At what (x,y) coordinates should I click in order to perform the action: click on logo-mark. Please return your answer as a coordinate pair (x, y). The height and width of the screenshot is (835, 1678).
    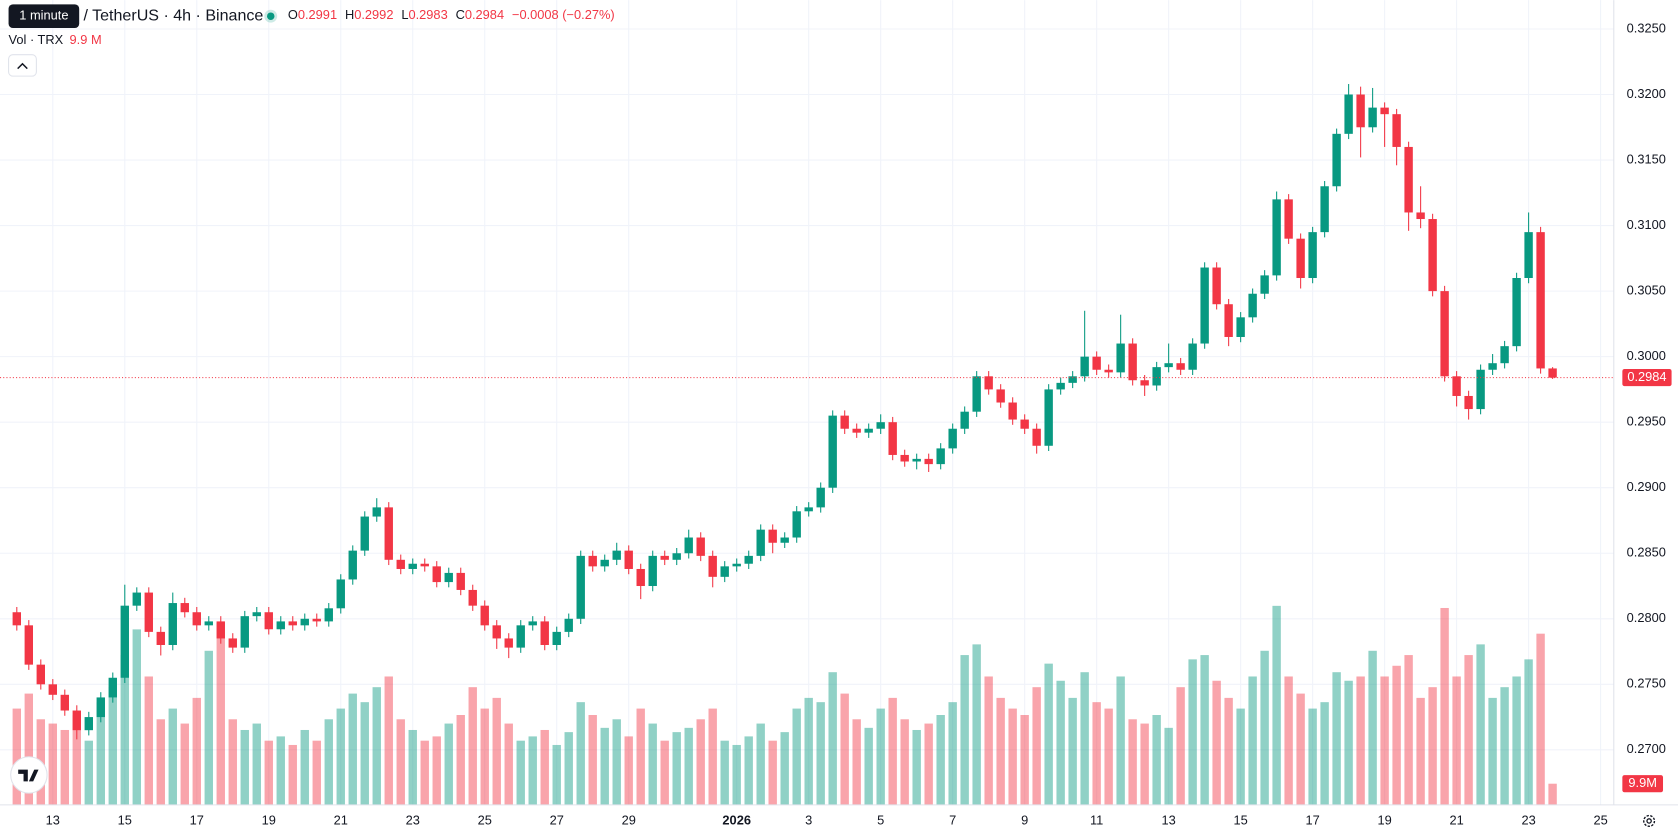
    Looking at the image, I should click on (28, 775).